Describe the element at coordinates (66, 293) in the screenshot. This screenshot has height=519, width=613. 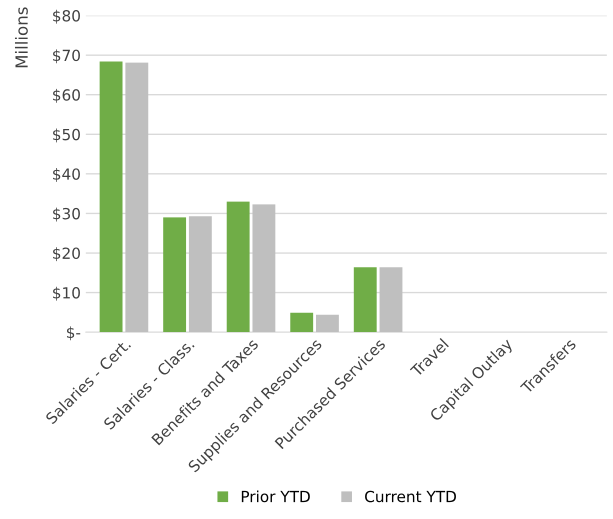
I see `y-tick-label: $10` at that location.